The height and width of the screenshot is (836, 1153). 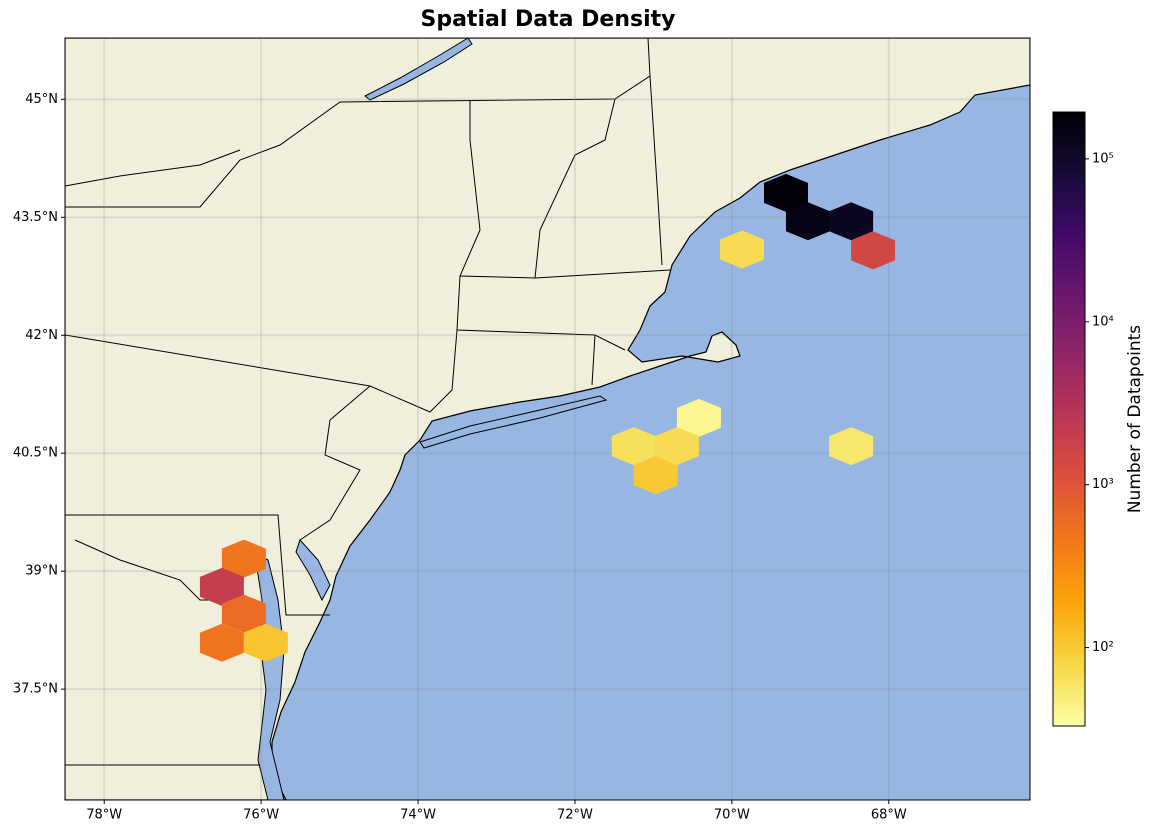 What do you see at coordinates (35, 453) in the screenshot?
I see `y-tick-label: 40.5°N` at bounding box center [35, 453].